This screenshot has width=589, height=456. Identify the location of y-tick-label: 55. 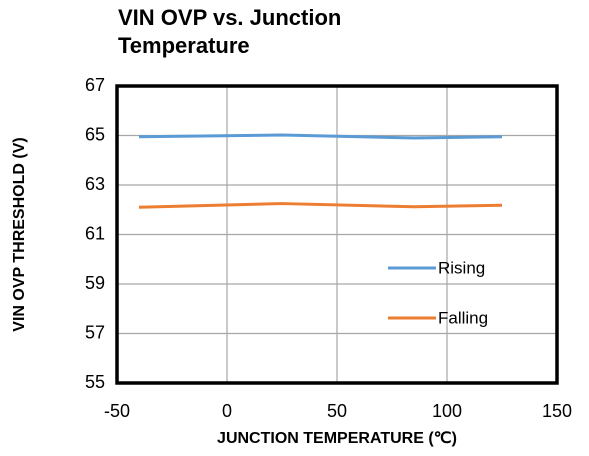
(95, 382).